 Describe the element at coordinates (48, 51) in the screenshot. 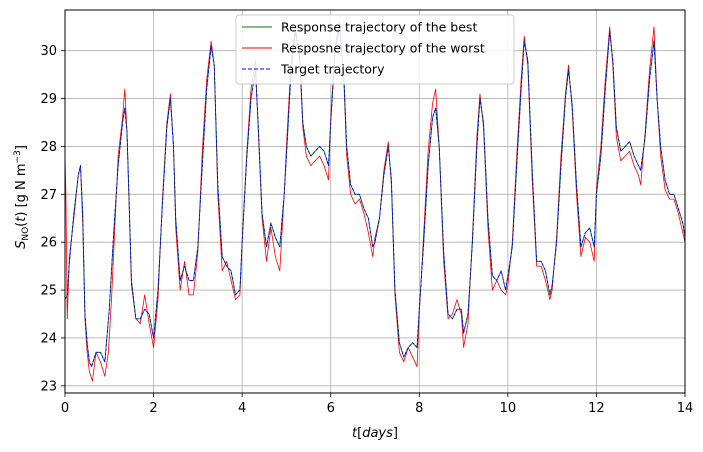

I see `y-tick-label: 30` at that location.